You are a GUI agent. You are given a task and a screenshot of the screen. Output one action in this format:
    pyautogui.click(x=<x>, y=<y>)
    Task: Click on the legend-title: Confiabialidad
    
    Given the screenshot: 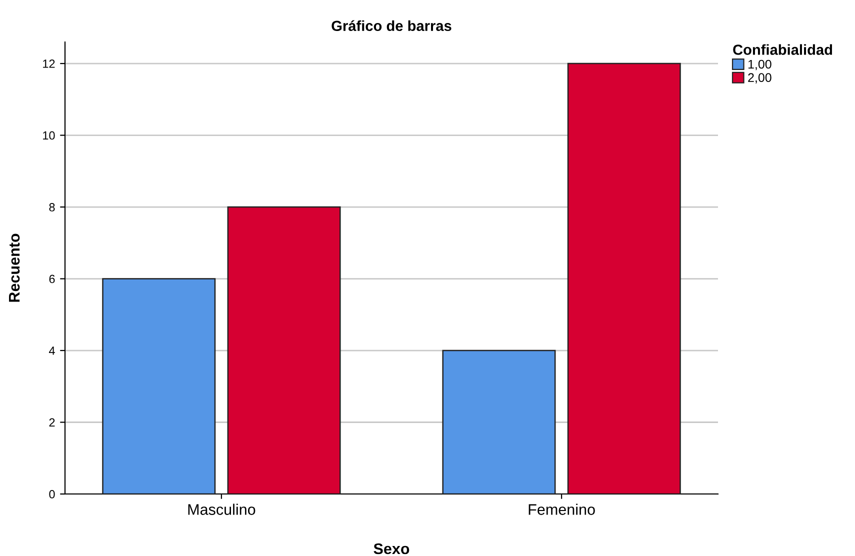 What is the action you would take?
    pyautogui.click(x=782, y=49)
    